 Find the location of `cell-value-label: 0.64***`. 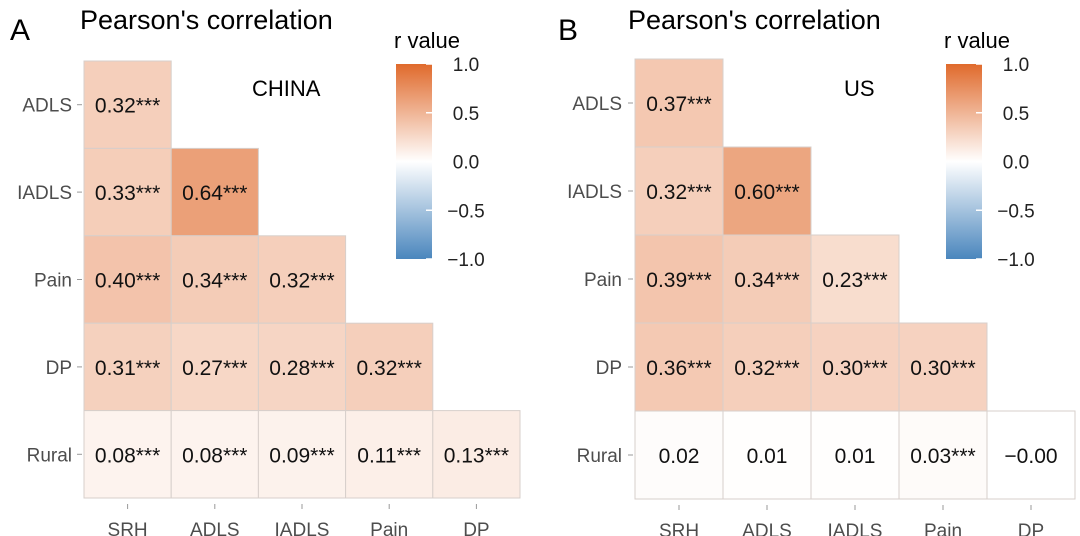

cell-value-label: 0.64*** is located at coordinates (214, 193).